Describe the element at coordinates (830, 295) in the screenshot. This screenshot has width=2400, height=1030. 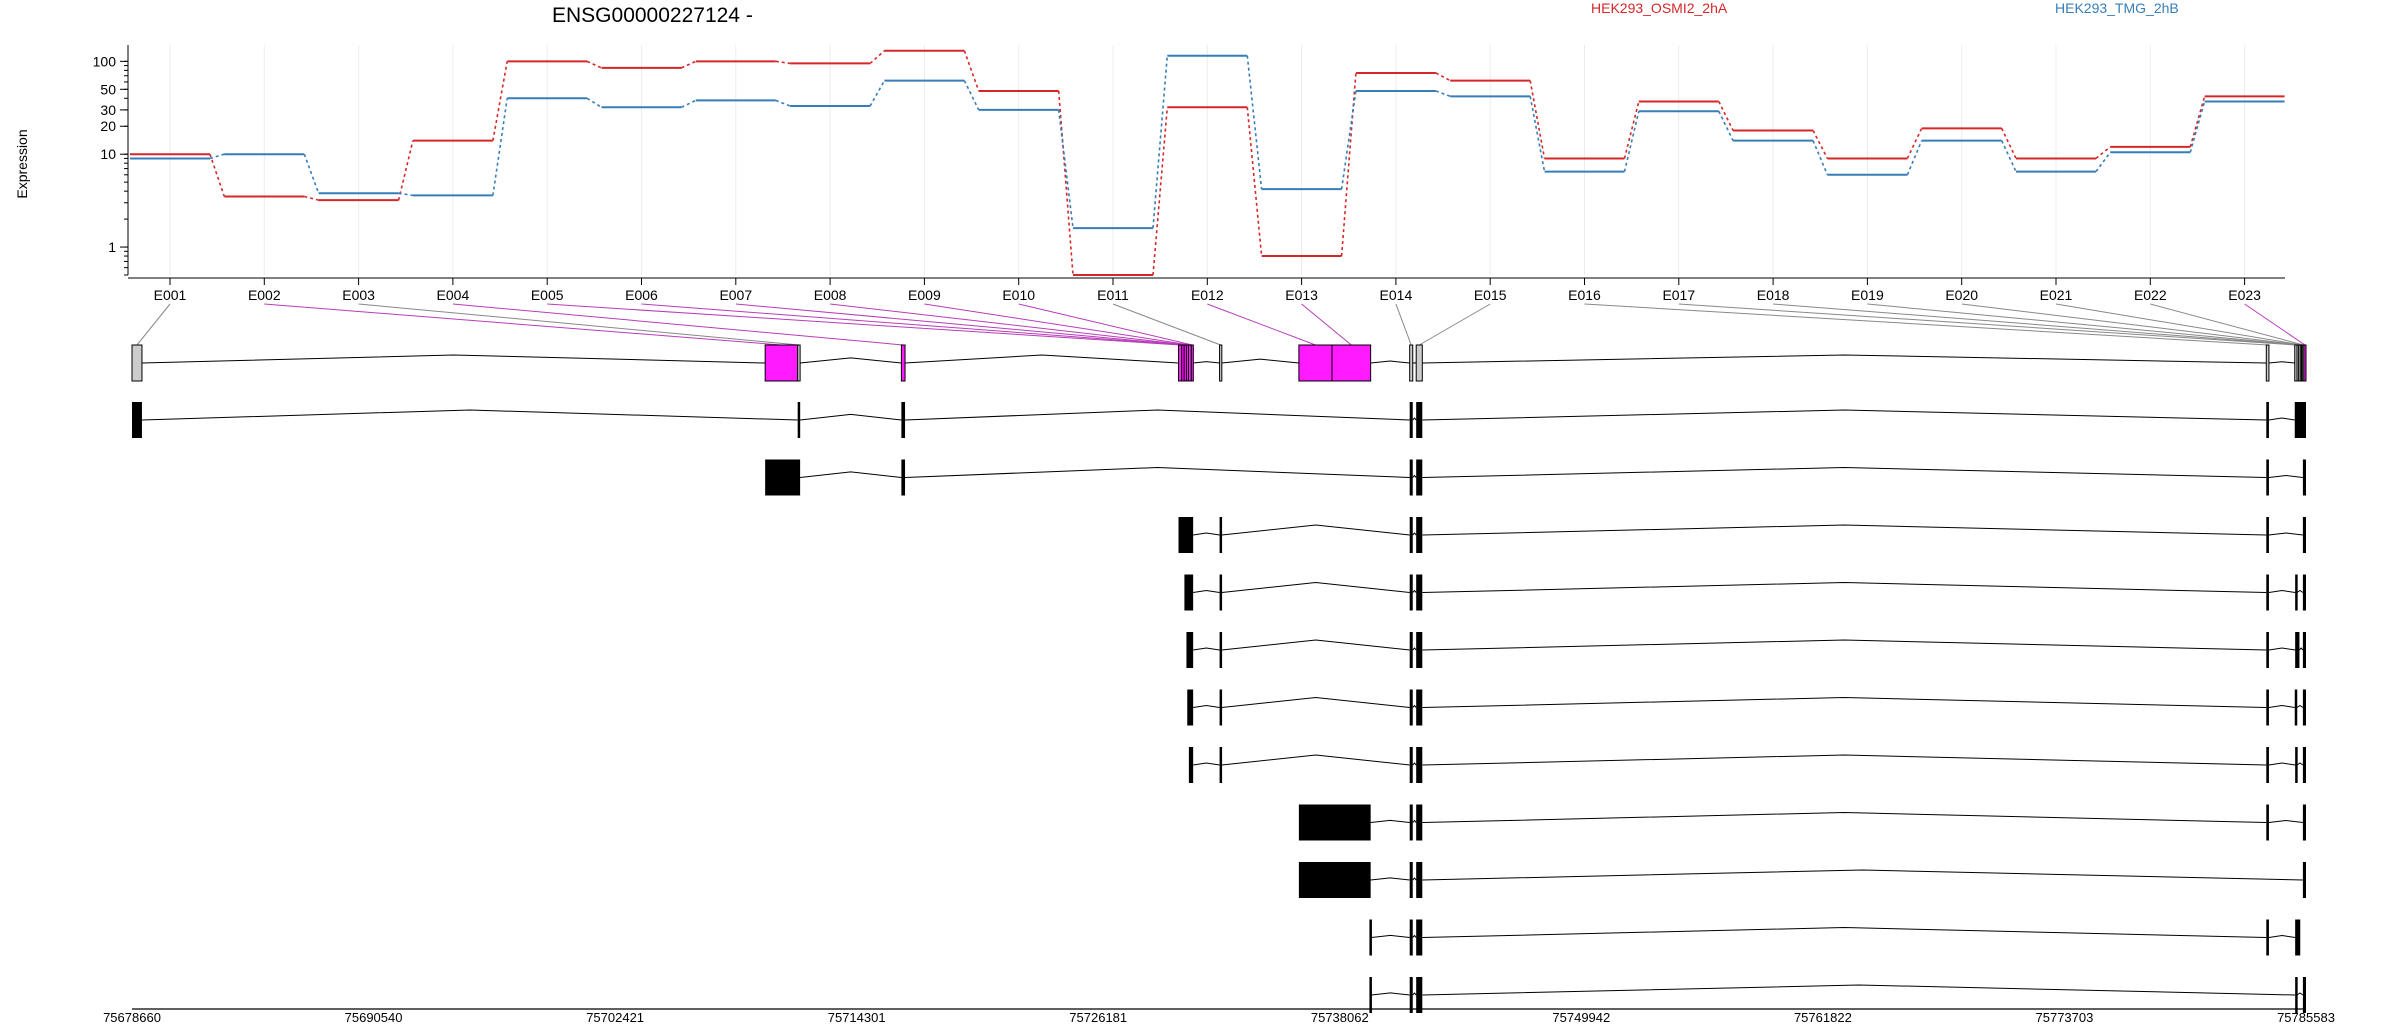
I see `exon-label: E008` at that location.